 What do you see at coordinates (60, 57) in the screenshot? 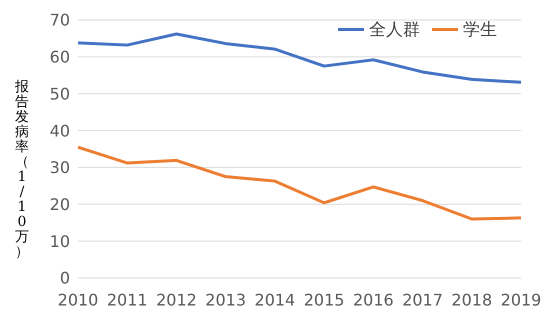
I see `y-tick-label: 60` at bounding box center [60, 57].